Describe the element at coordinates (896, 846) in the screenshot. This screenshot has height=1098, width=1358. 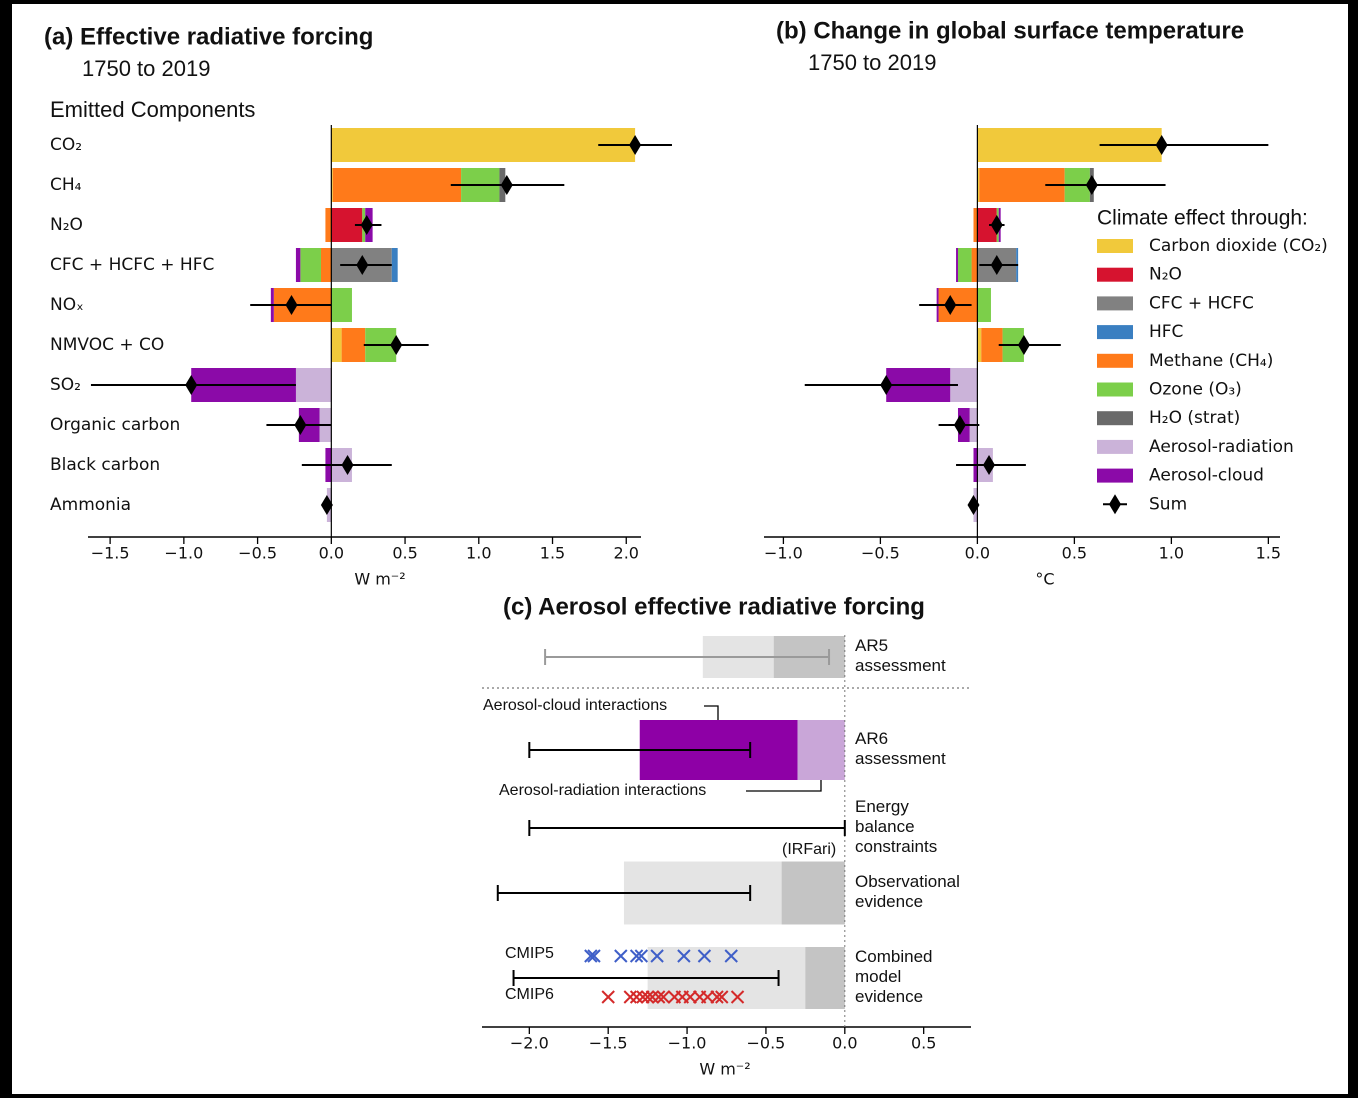
I see `row-label-line: constraints` at that location.